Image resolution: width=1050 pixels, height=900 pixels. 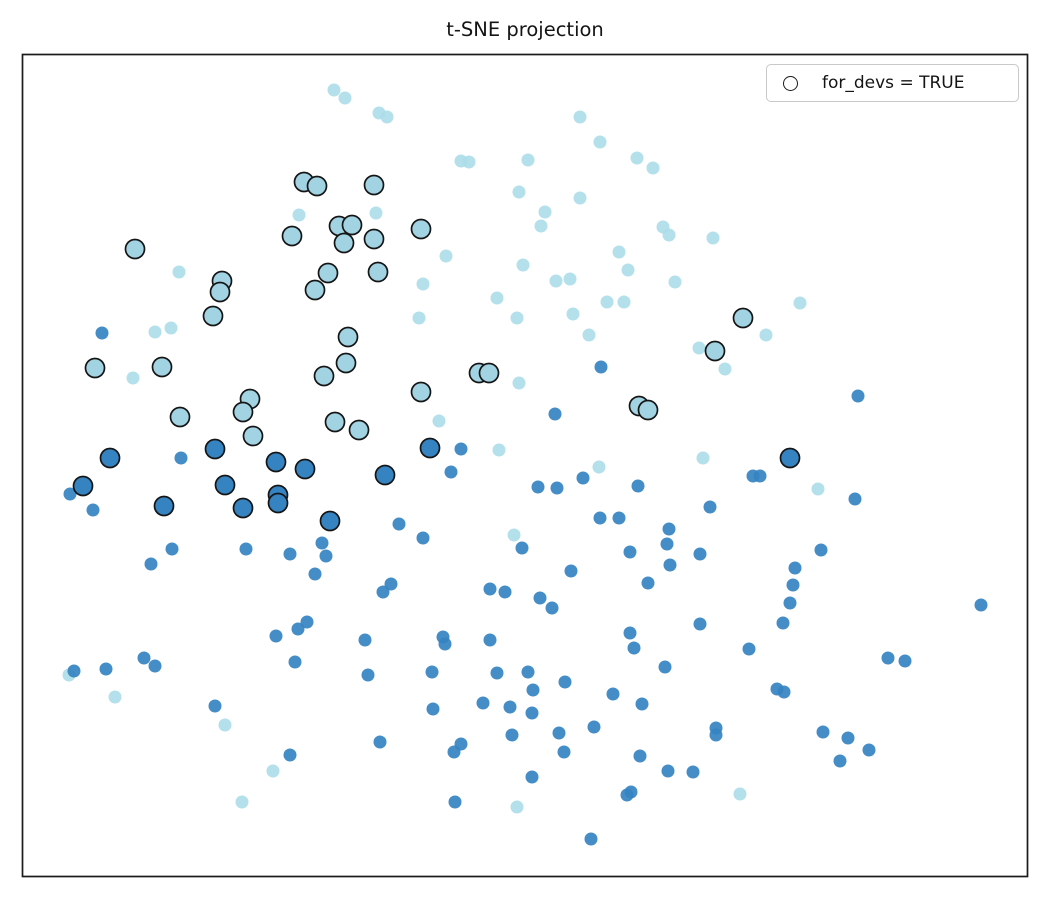 What do you see at coordinates (790, 83) in the screenshot?
I see `open-circle-marker-icon` at bounding box center [790, 83].